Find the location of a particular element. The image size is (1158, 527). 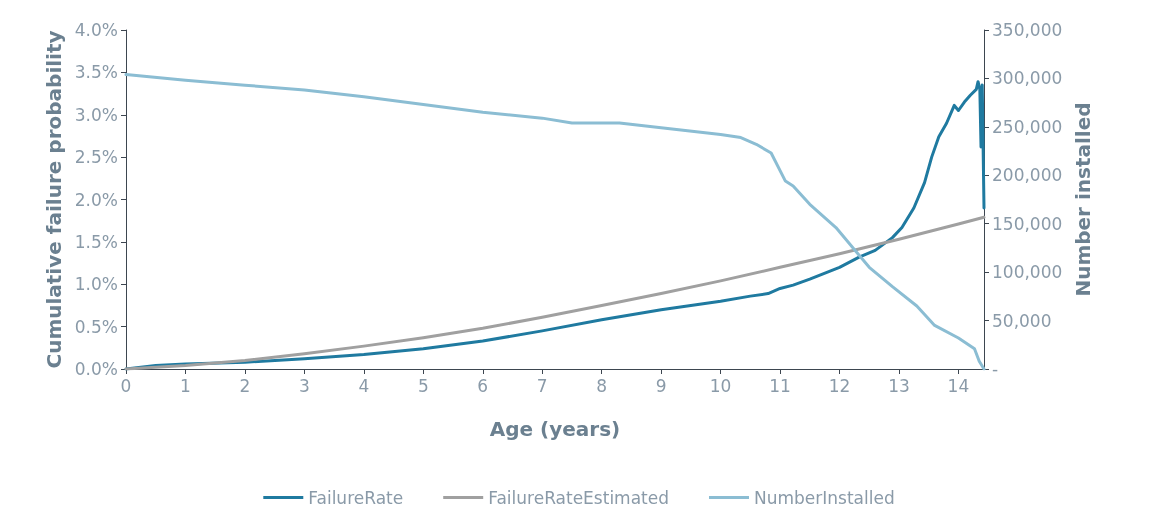

y-tick-label: 2.0% is located at coordinates (96, 199).